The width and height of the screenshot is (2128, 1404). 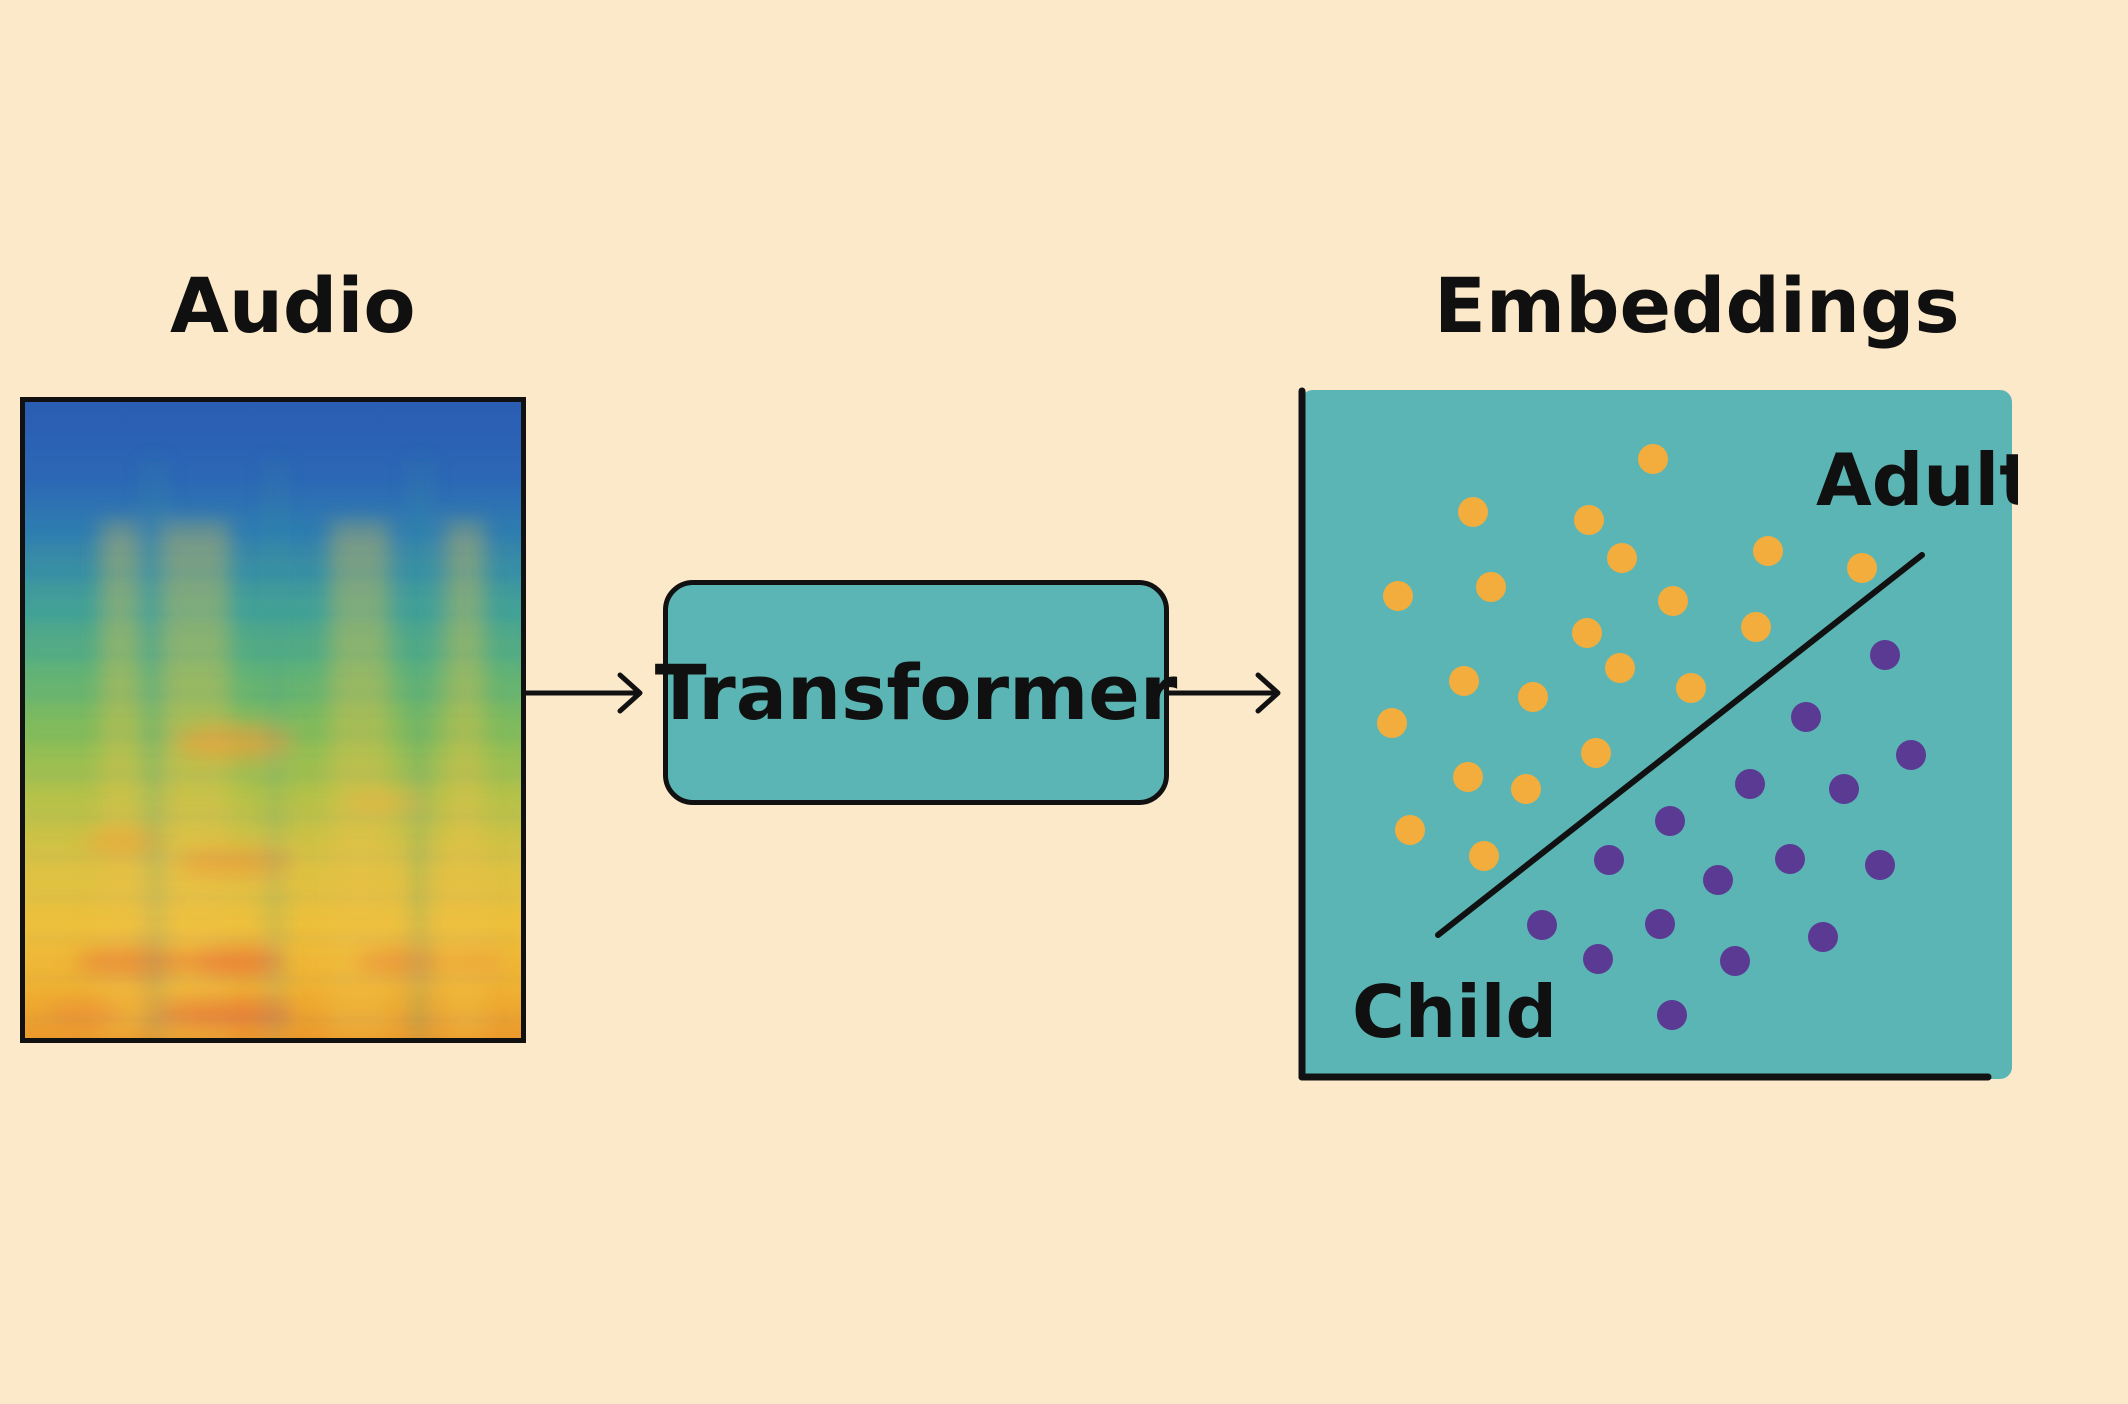 I want to click on adult-label: Adult, so click(x=1917, y=480).